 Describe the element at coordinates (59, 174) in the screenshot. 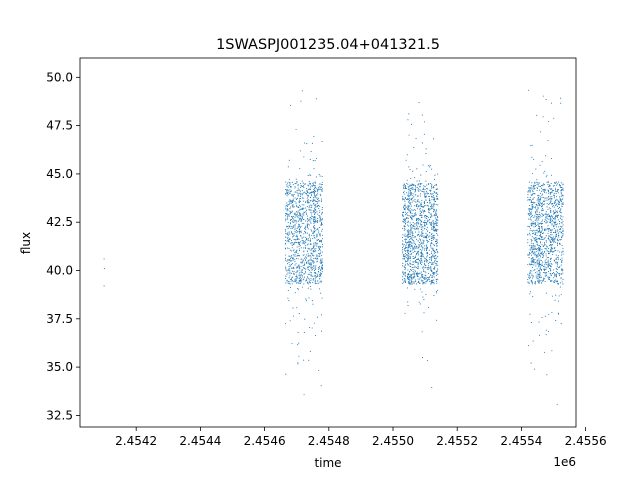

I see `y-tick-label: 45.0` at that location.